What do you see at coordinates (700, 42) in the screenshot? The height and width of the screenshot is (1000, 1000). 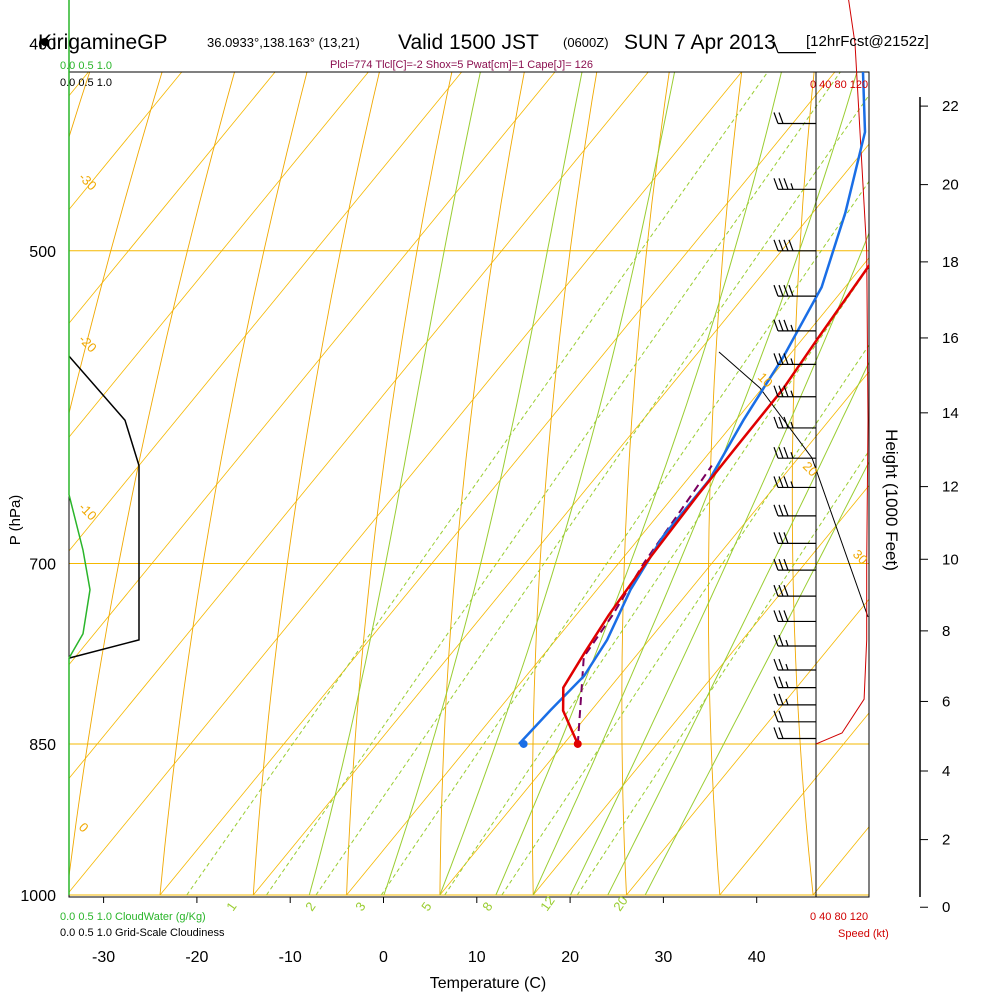 I see `valid-date: SUN 7 Apr 2013` at bounding box center [700, 42].